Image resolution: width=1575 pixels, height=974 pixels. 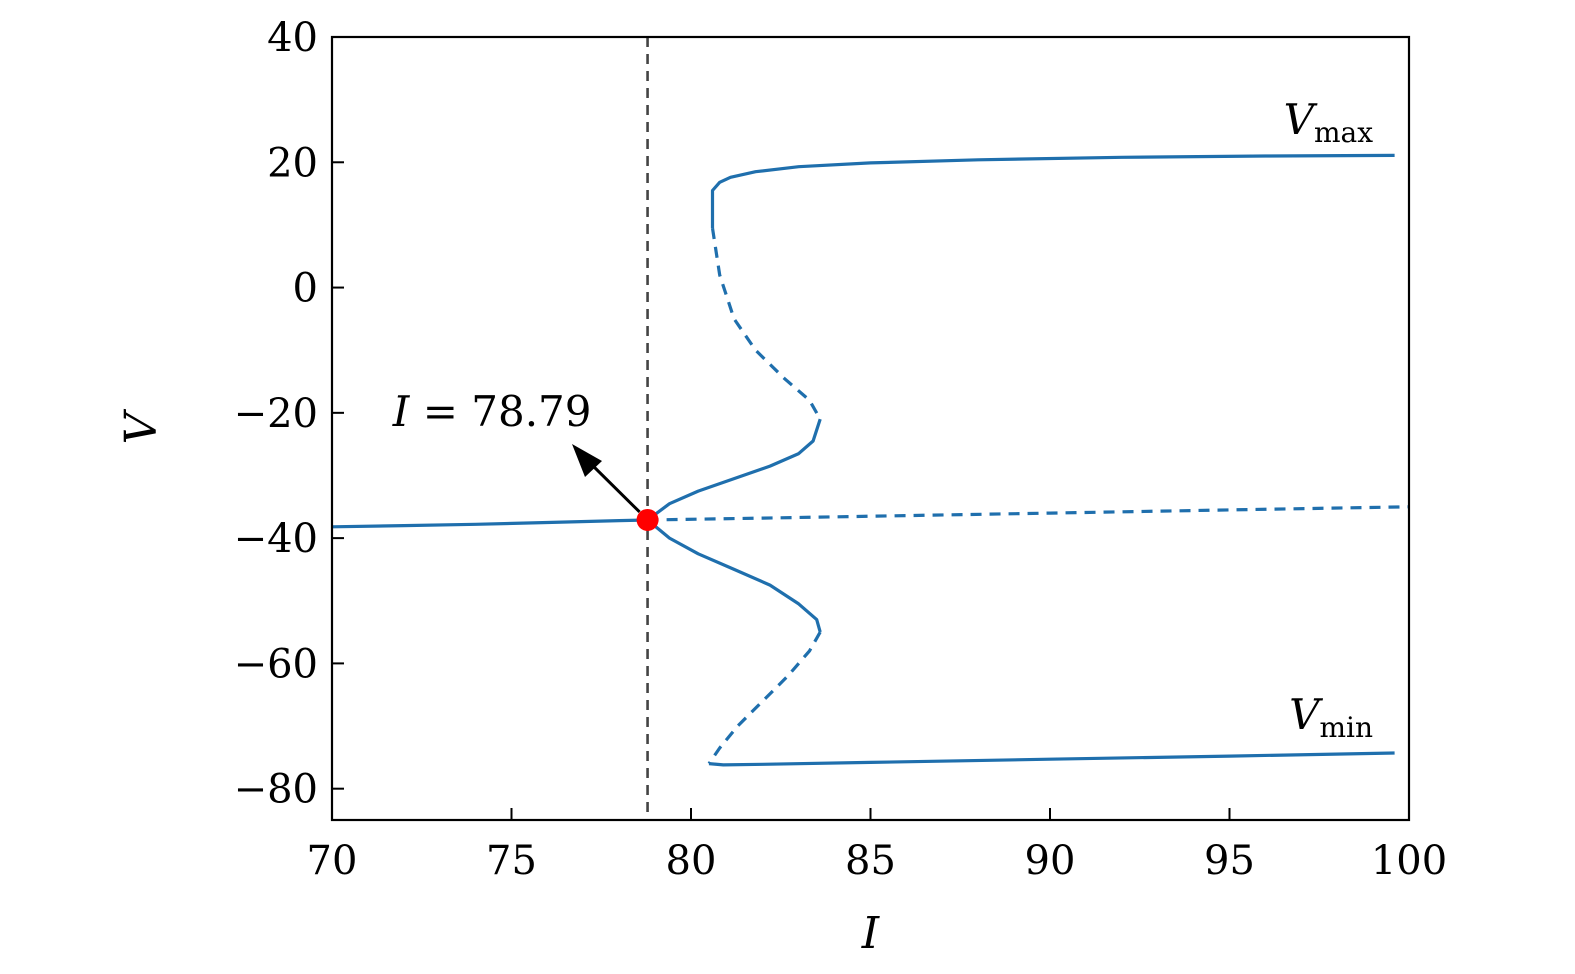 I want to click on x-ticks: 70 75 80 85 90 95 100, so click(x=877, y=846).